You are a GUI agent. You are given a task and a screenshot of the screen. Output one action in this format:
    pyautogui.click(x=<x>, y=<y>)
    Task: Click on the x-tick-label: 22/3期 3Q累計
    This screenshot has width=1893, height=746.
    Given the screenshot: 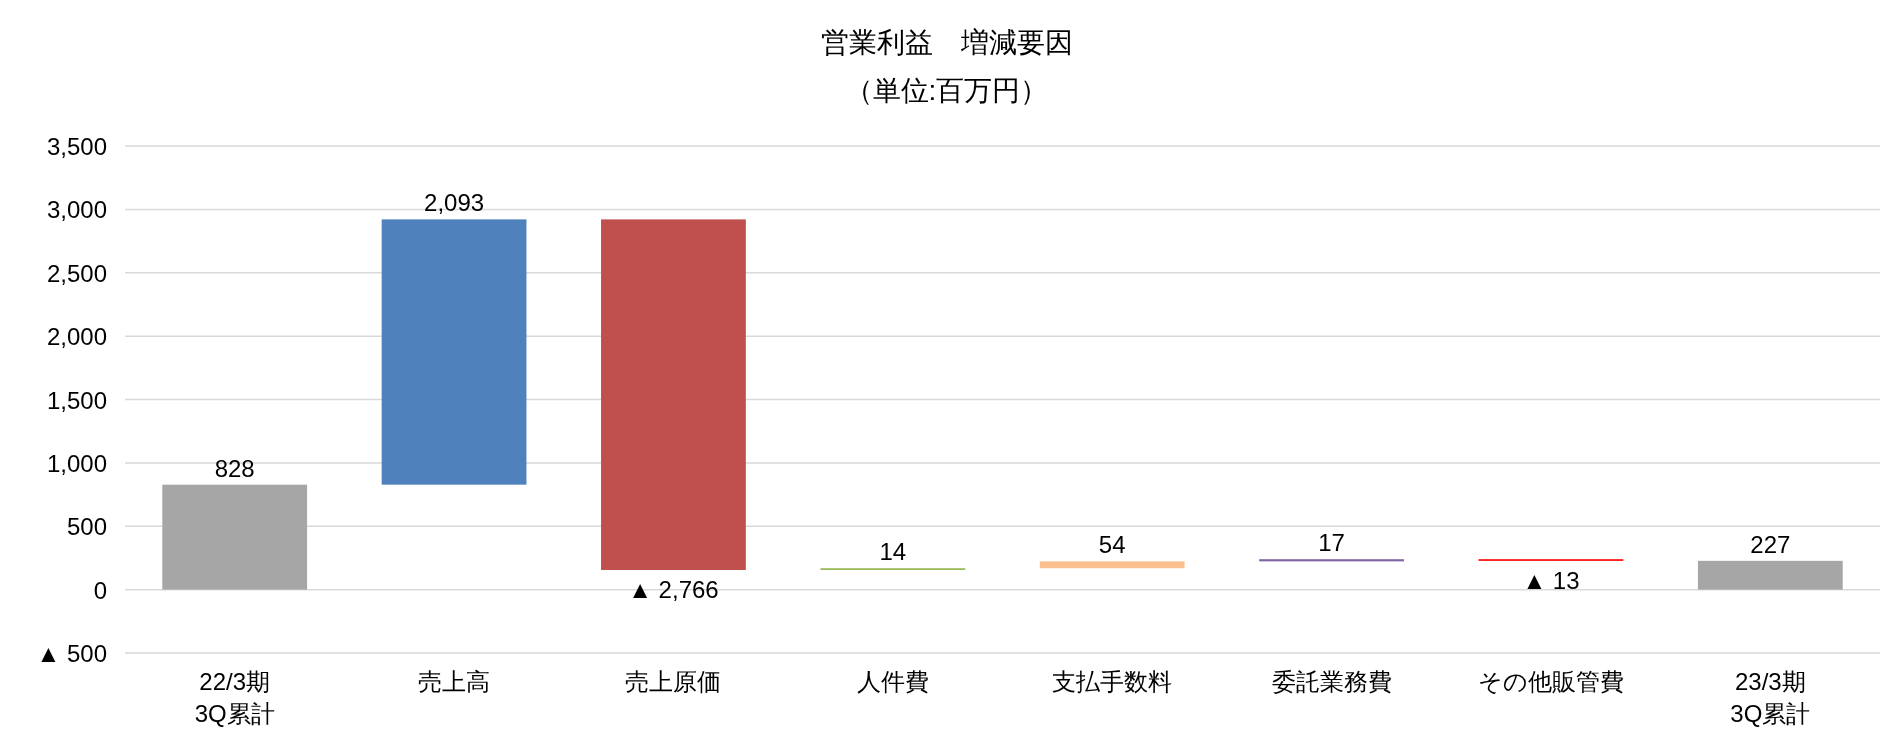 What is the action you would take?
    pyautogui.click(x=234, y=697)
    